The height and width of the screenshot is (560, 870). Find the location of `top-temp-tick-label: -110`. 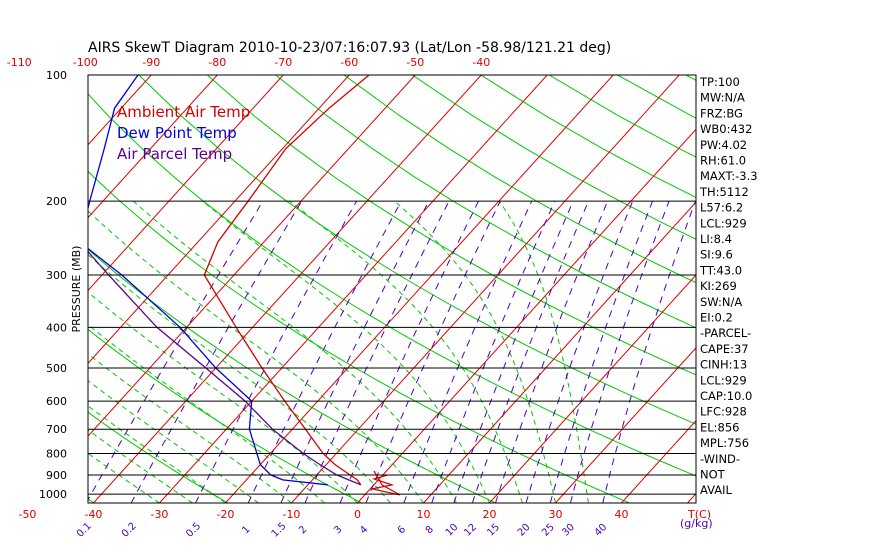

top-temp-tick-label: -110 is located at coordinates (19, 62).